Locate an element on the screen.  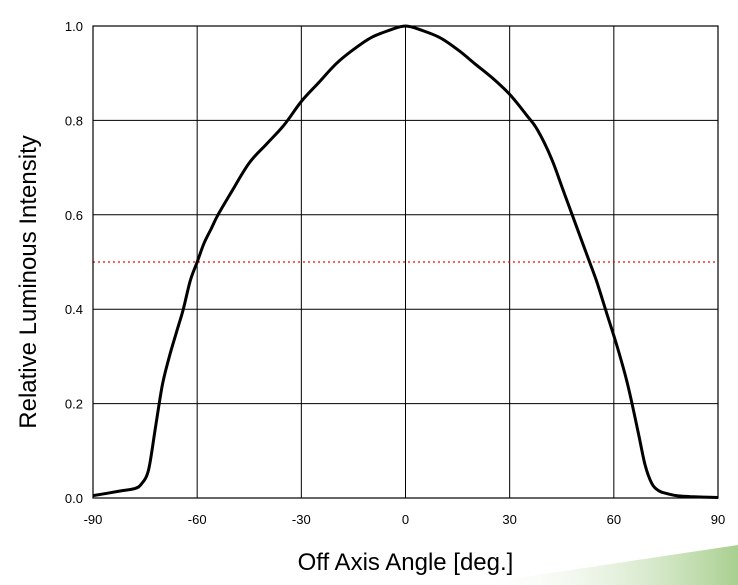
x-tick-label: -30 is located at coordinates (301, 519).